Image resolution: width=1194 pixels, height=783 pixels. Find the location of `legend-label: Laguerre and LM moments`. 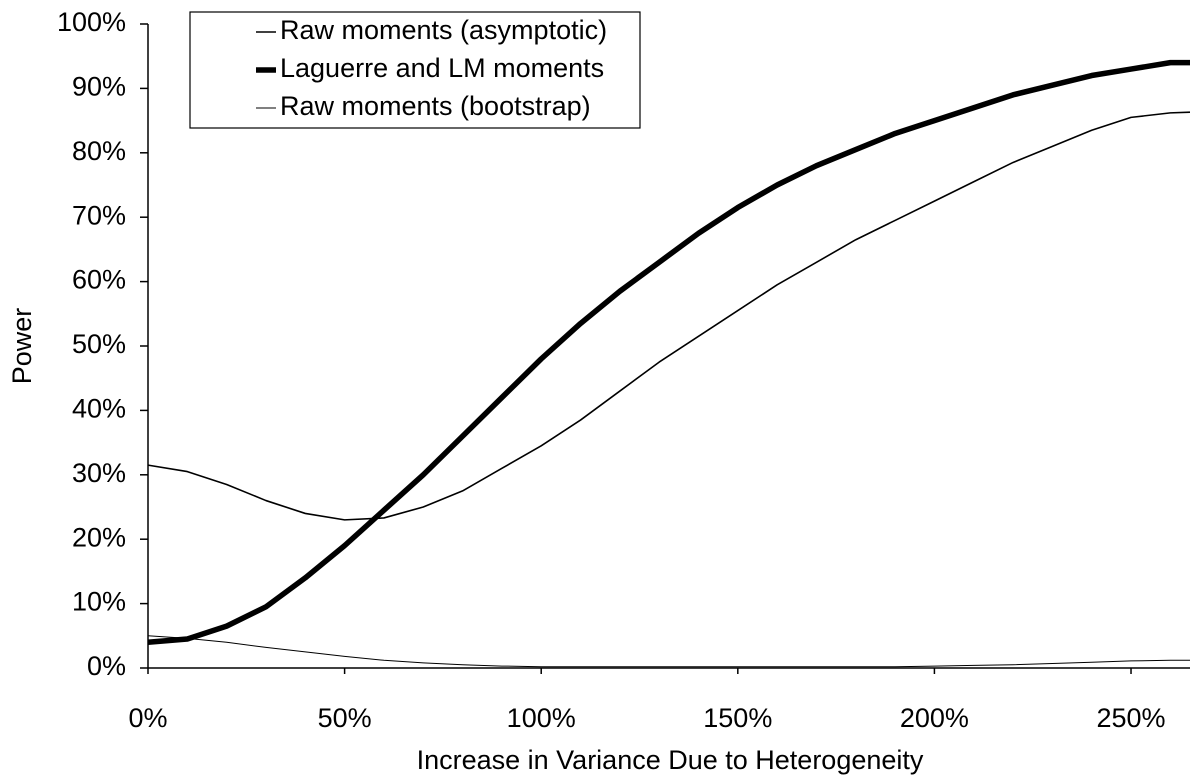

legend-label: Laguerre and LM moments is located at coordinates (442, 68).